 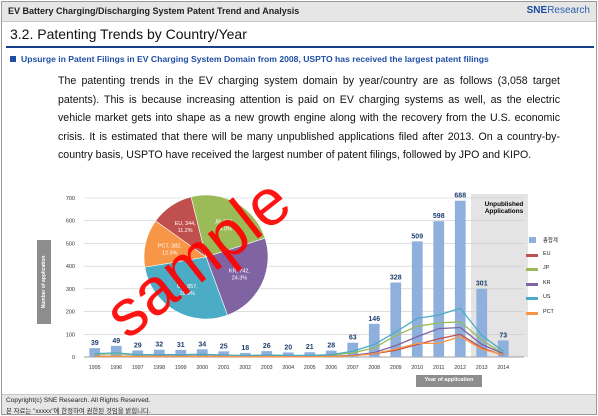 What do you see at coordinates (159, 345) in the screenshot?
I see `bar-value-label: 32` at bounding box center [159, 345].